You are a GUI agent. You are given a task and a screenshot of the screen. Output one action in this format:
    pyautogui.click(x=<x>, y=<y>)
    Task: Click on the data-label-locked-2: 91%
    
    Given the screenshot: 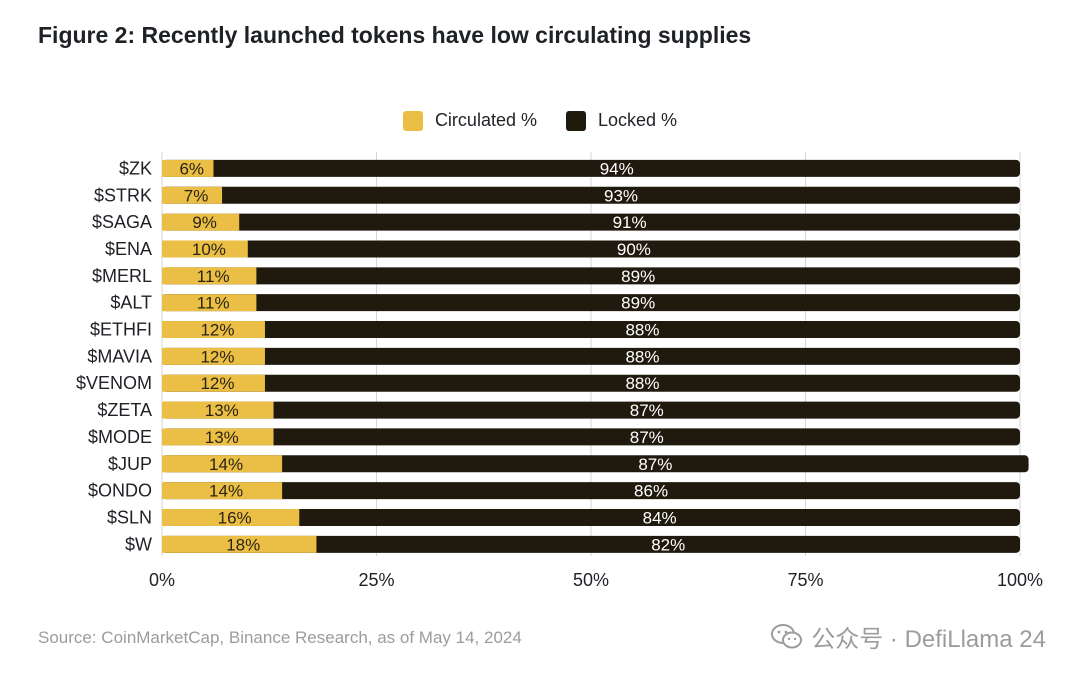 What is the action you would take?
    pyautogui.click(x=630, y=222)
    